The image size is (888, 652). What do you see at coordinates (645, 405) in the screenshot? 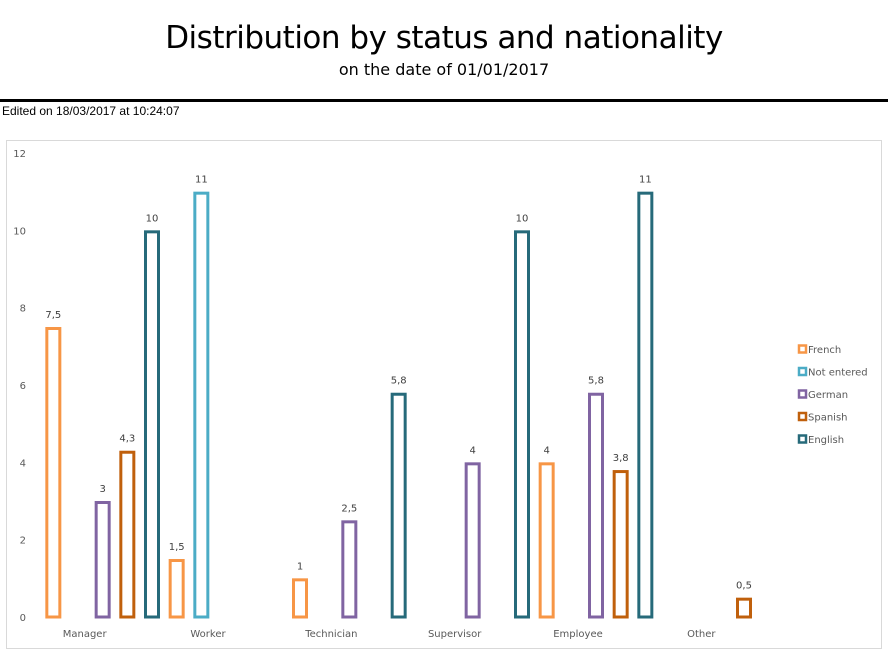
I see `bar-english-employee` at bounding box center [645, 405].